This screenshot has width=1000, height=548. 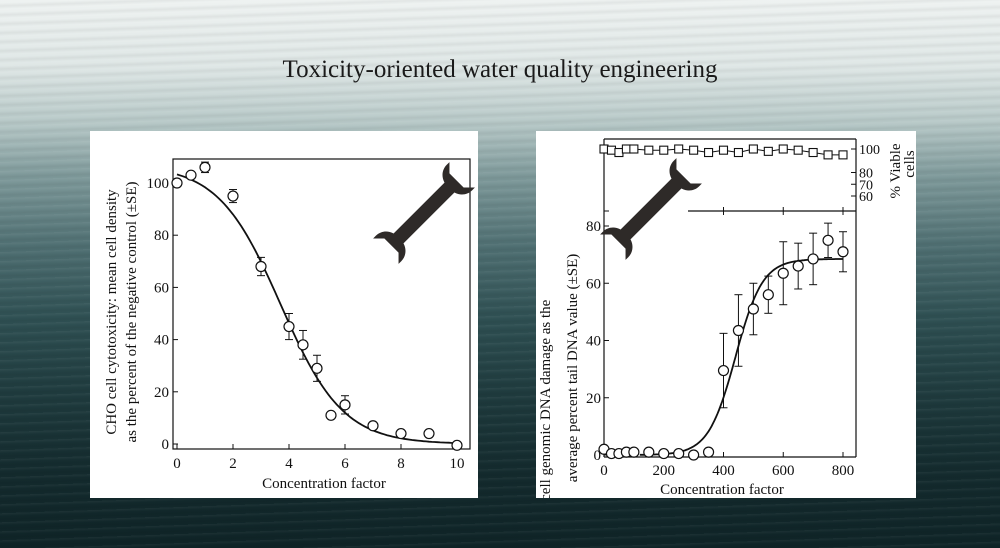 What do you see at coordinates (158, 184) in the screenshot?
I see `y-tick-label: 100` at bounding box center [158, 184].